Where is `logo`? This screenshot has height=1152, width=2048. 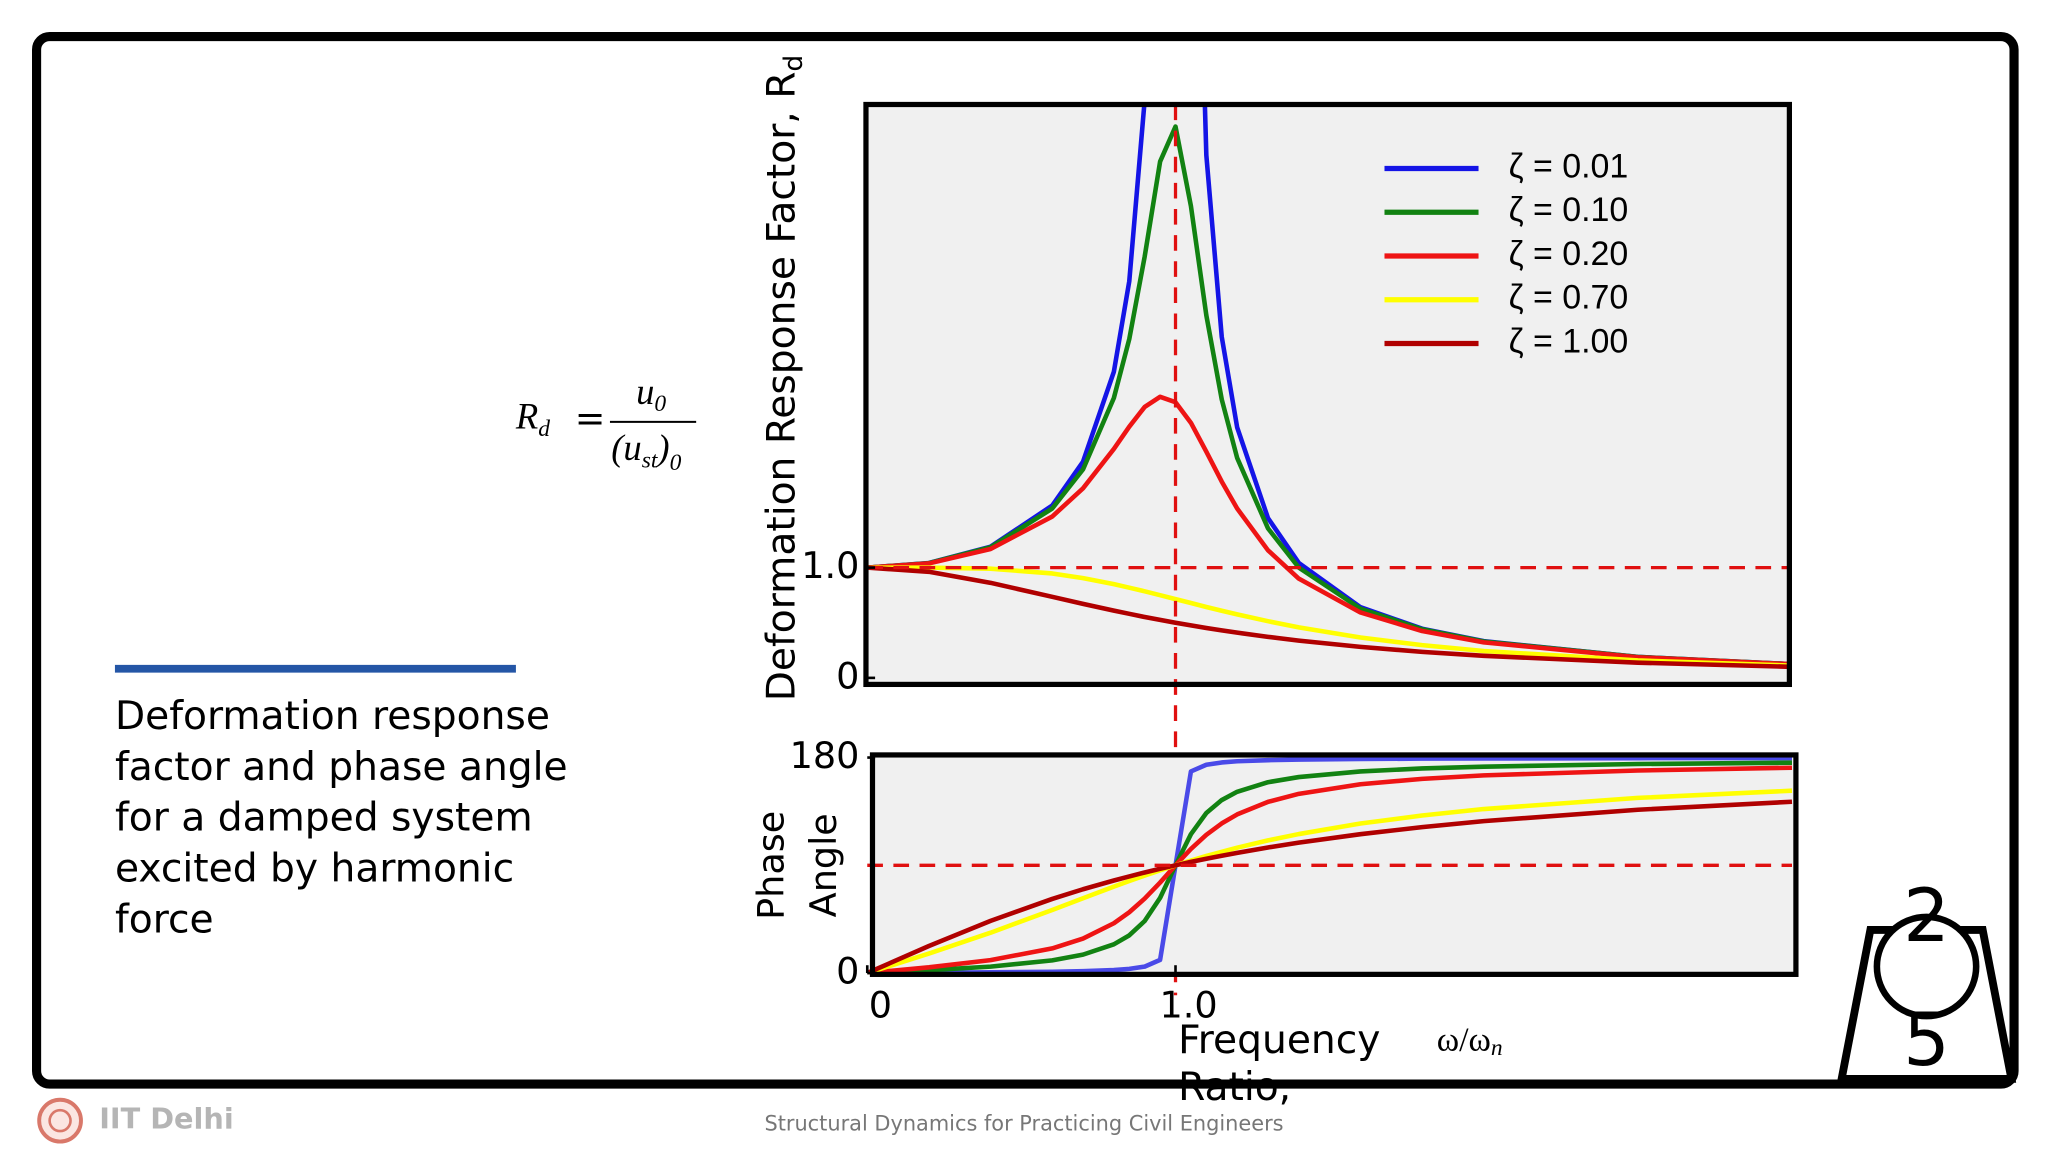 logo is located at coordinates (60, 1120).